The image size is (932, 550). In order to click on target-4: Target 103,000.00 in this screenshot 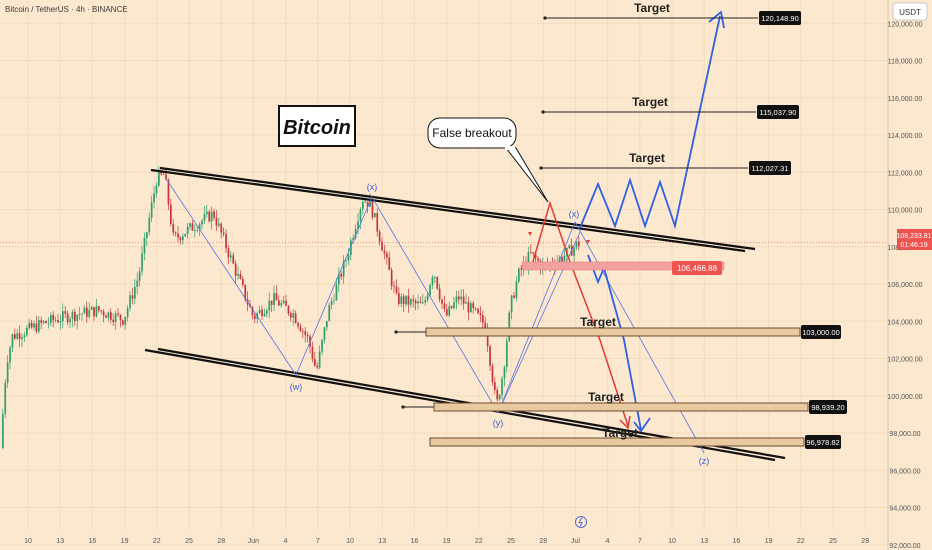, I will do `click(617, 327)`.